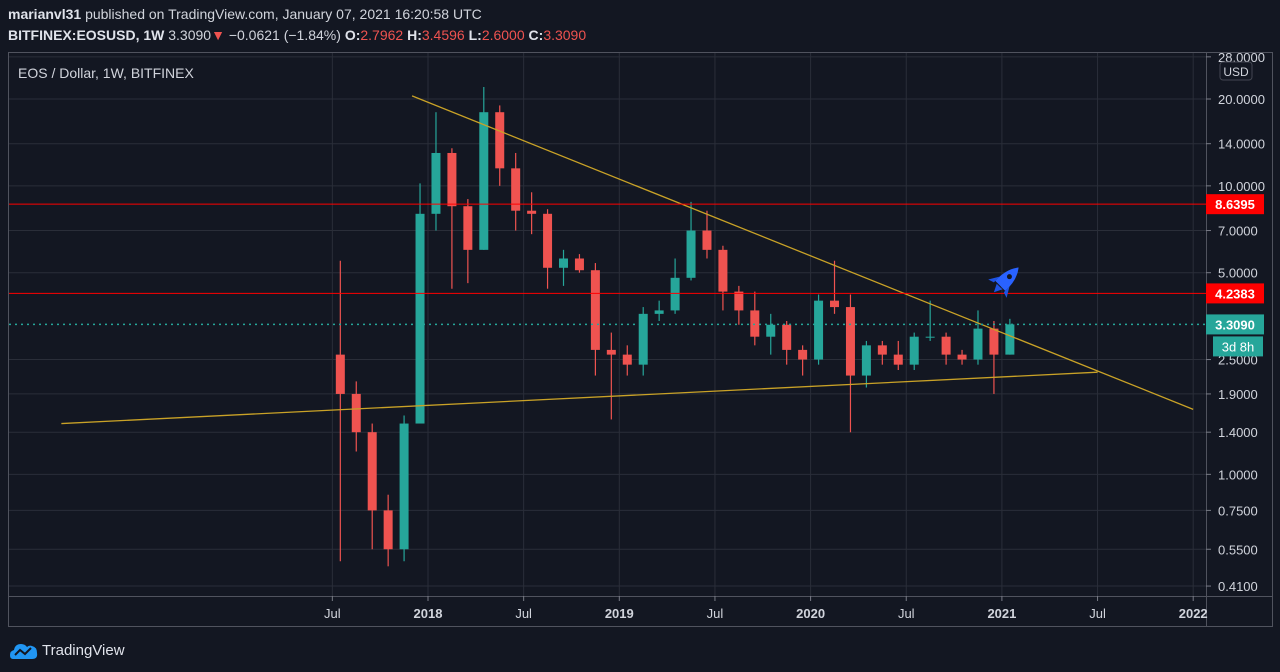 The height and width of the screenshot is (672, 1280). What do you see at coordinates (565, 35) in the screenshot?
I see `close-value: 3.3090` at bounding box center [565, 35].